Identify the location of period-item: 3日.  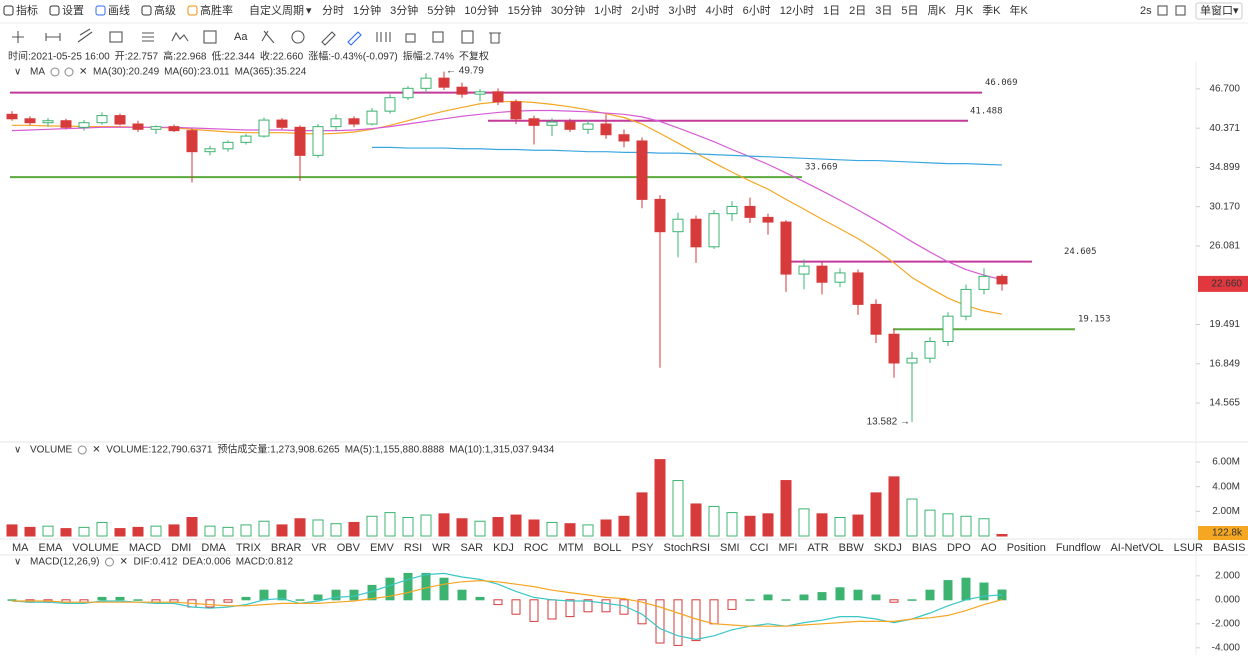
(883, 11).